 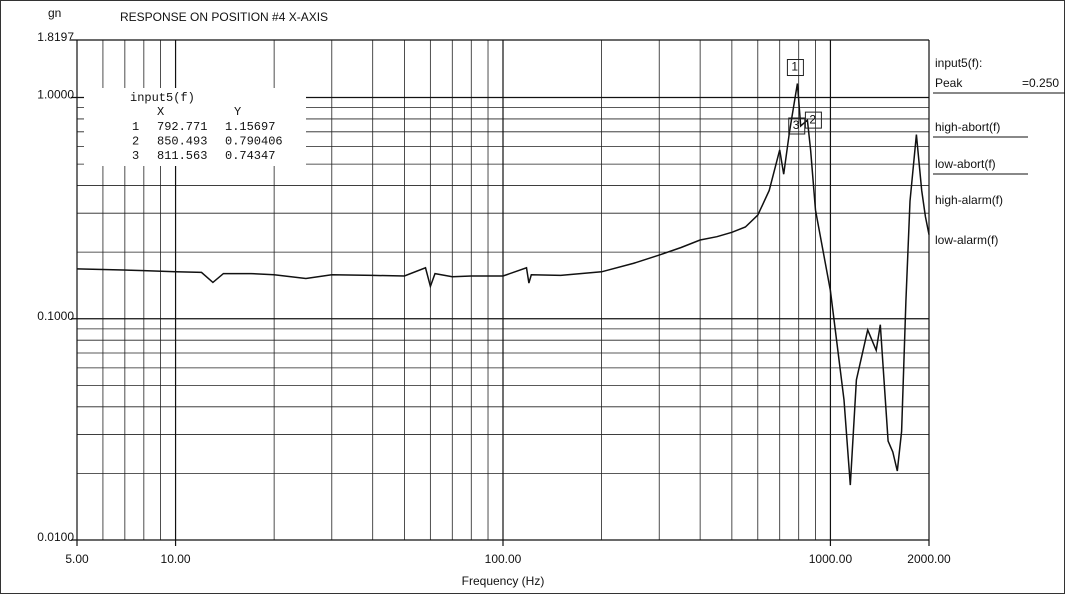 I want to click on x-tick-label: 5.00, so click(x=77, y=559).